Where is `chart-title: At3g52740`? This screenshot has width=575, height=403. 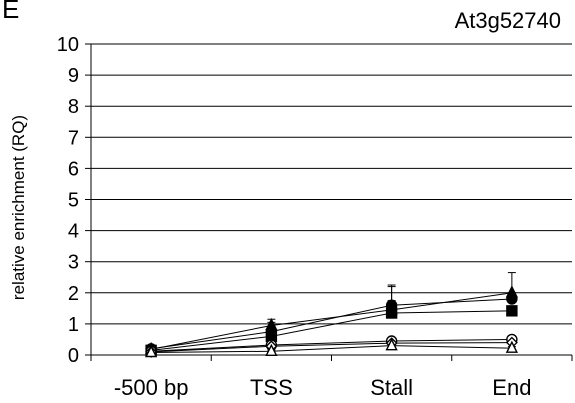 chart-title: At3g52740 is located at coordinates (507, 20).